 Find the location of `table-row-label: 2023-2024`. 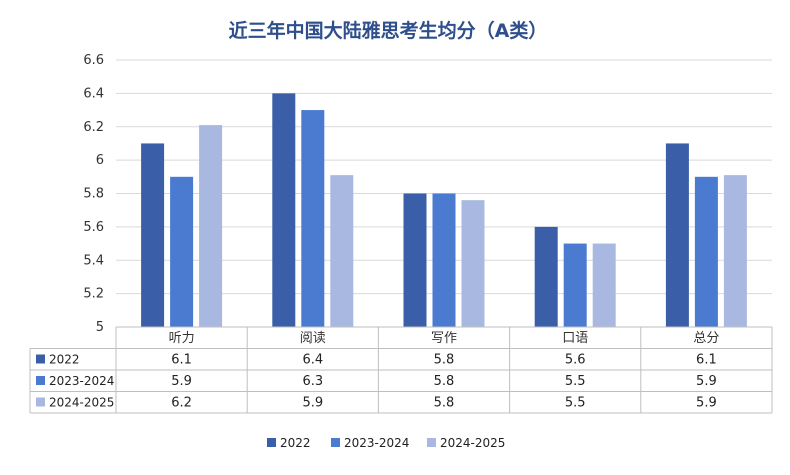

table-row-label: 2023-2024 is located at coordinates (81, 381).